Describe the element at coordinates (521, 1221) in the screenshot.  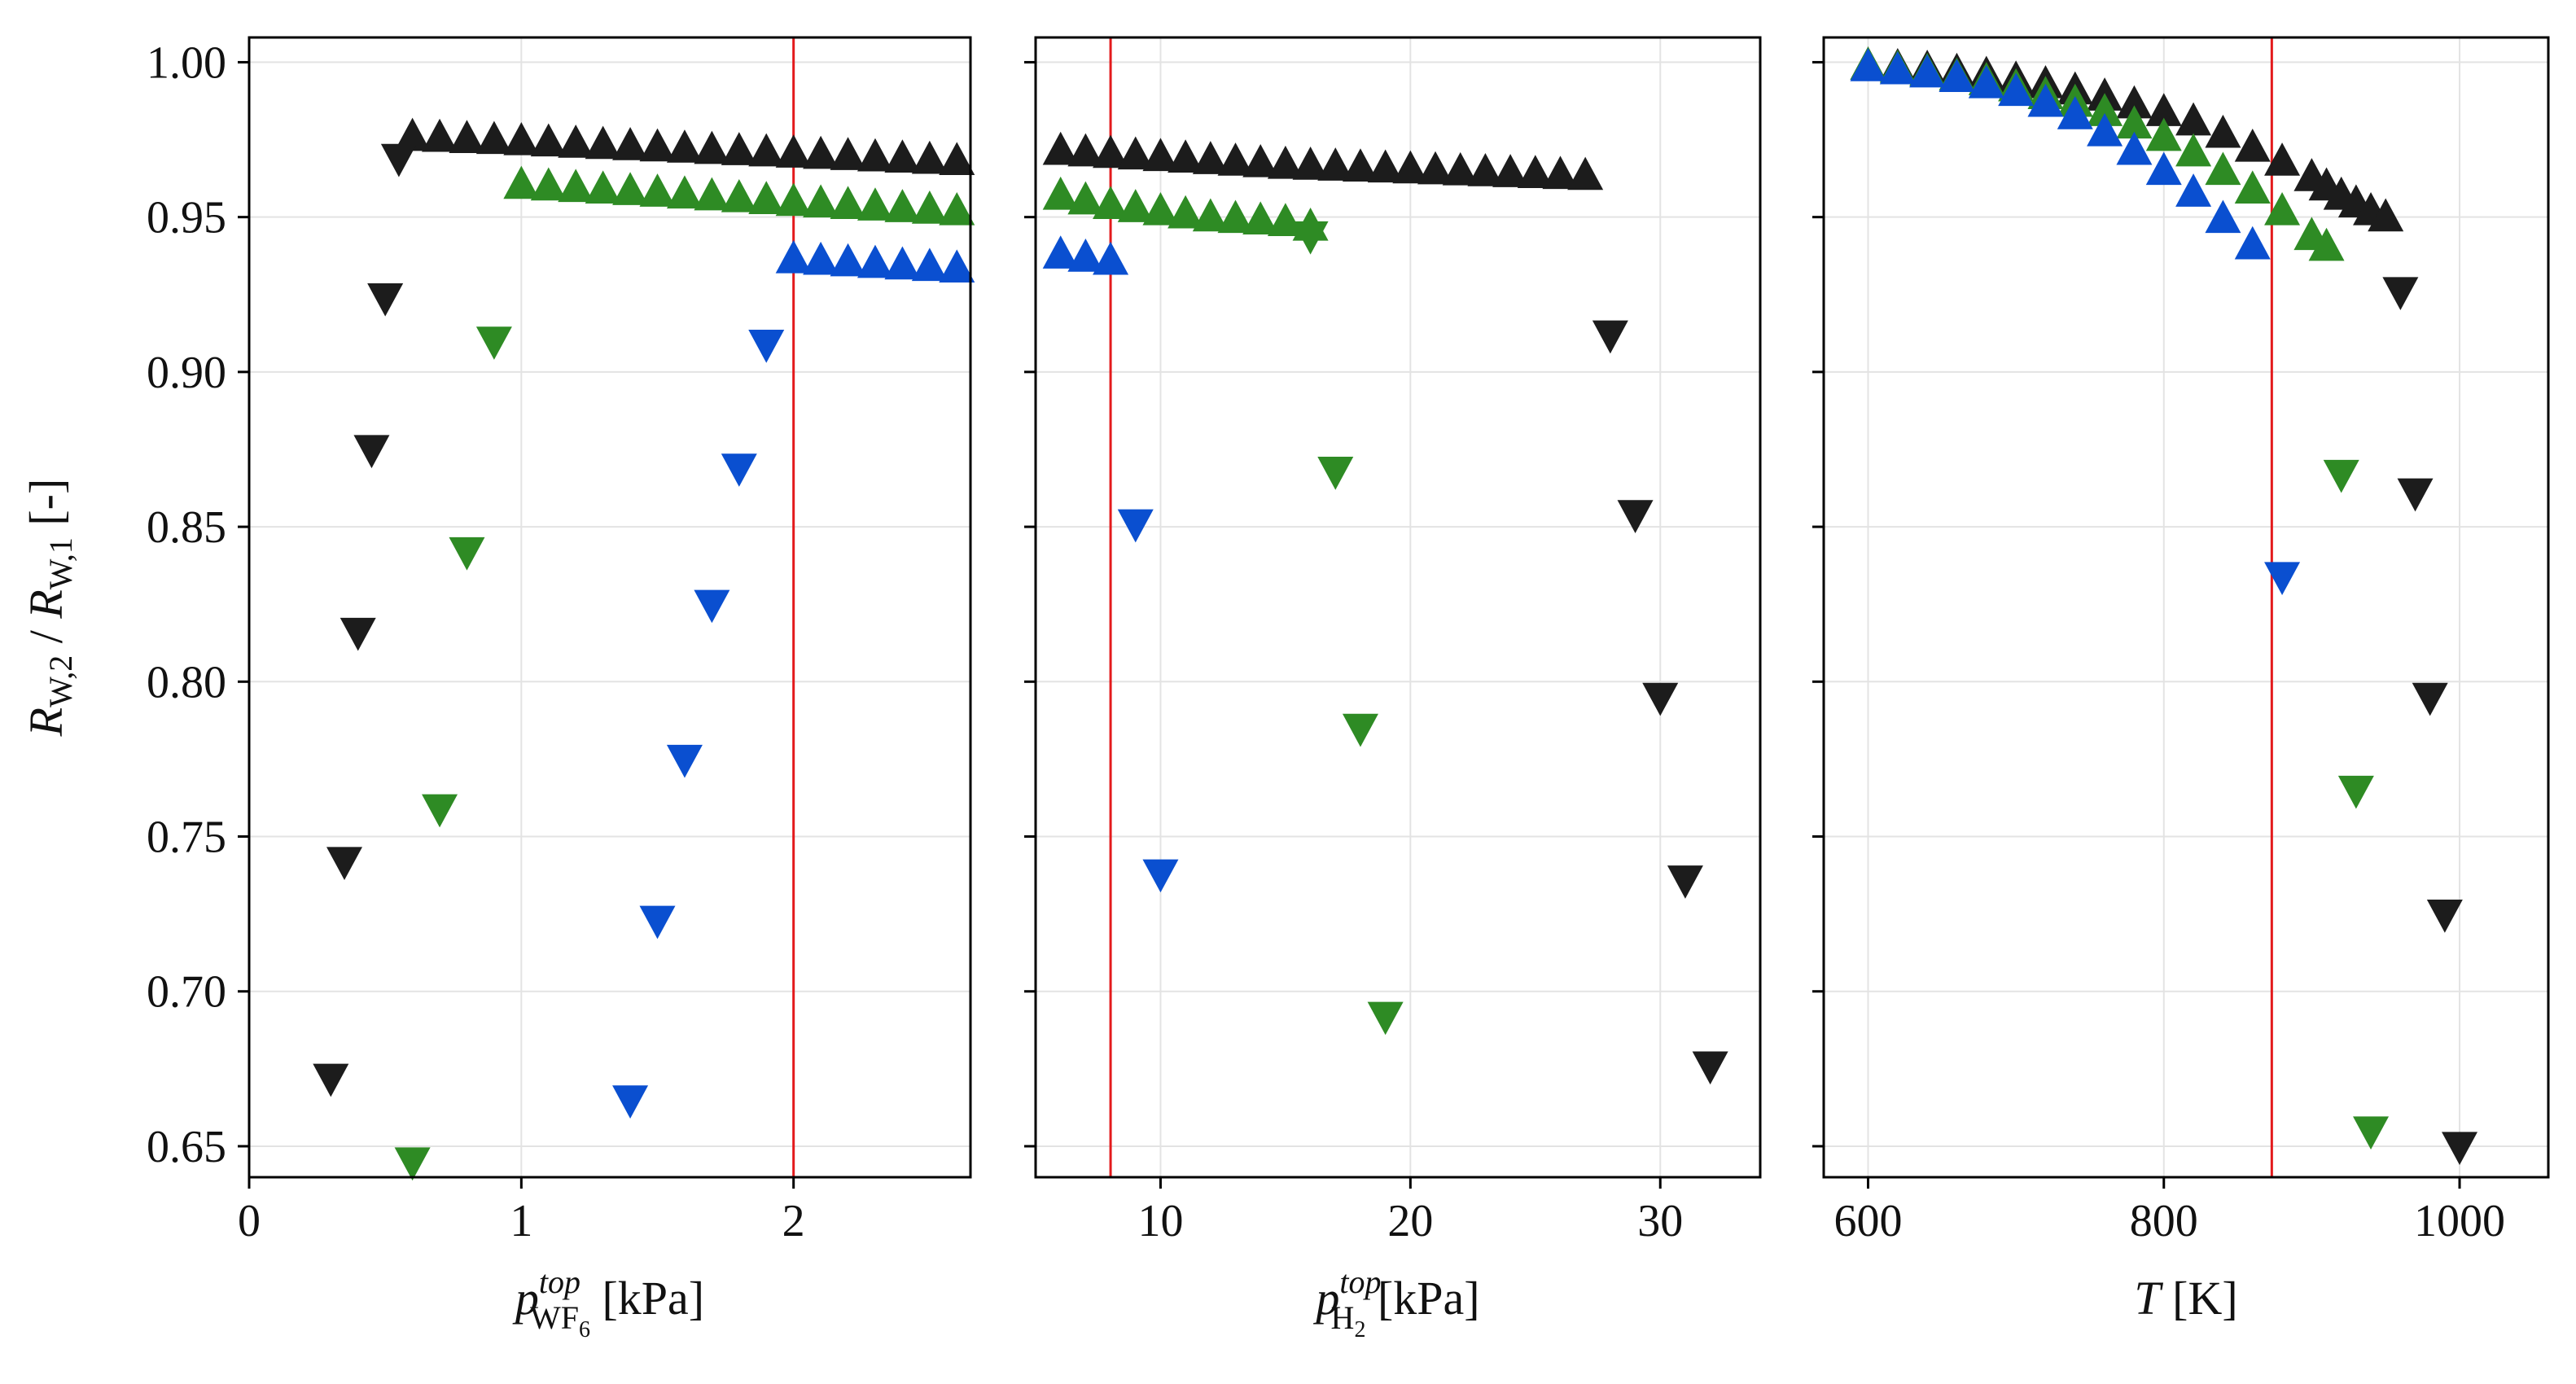
I see `x-tick-label: 1` at that location.